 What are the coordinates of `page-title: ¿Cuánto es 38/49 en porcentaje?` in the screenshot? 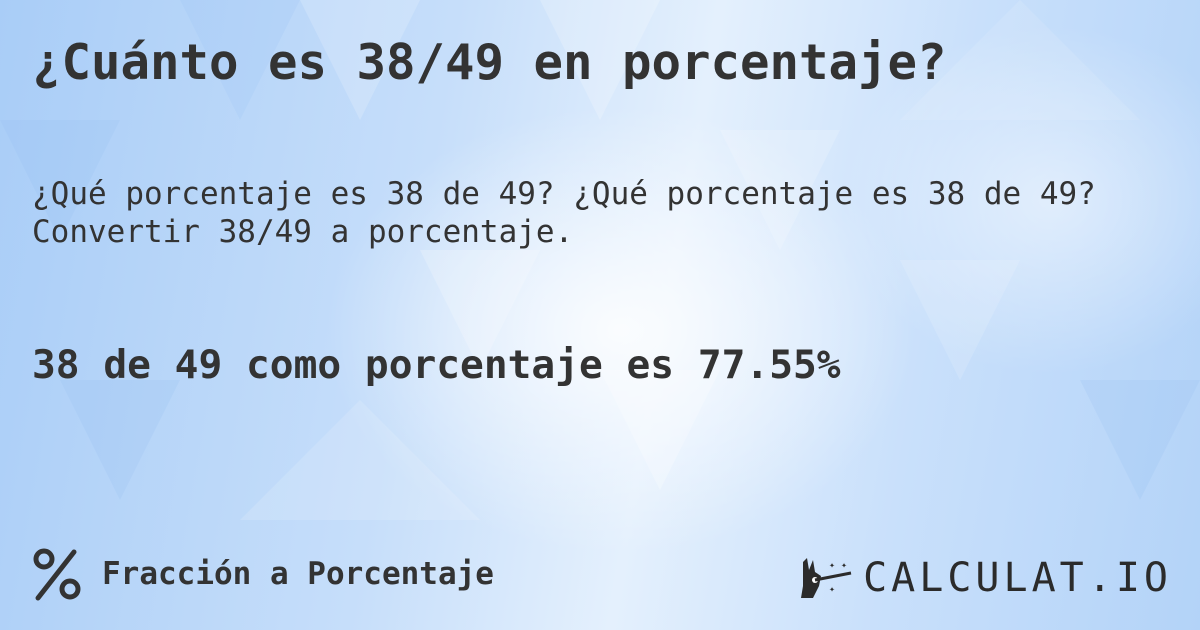 It's located at (489, 62).